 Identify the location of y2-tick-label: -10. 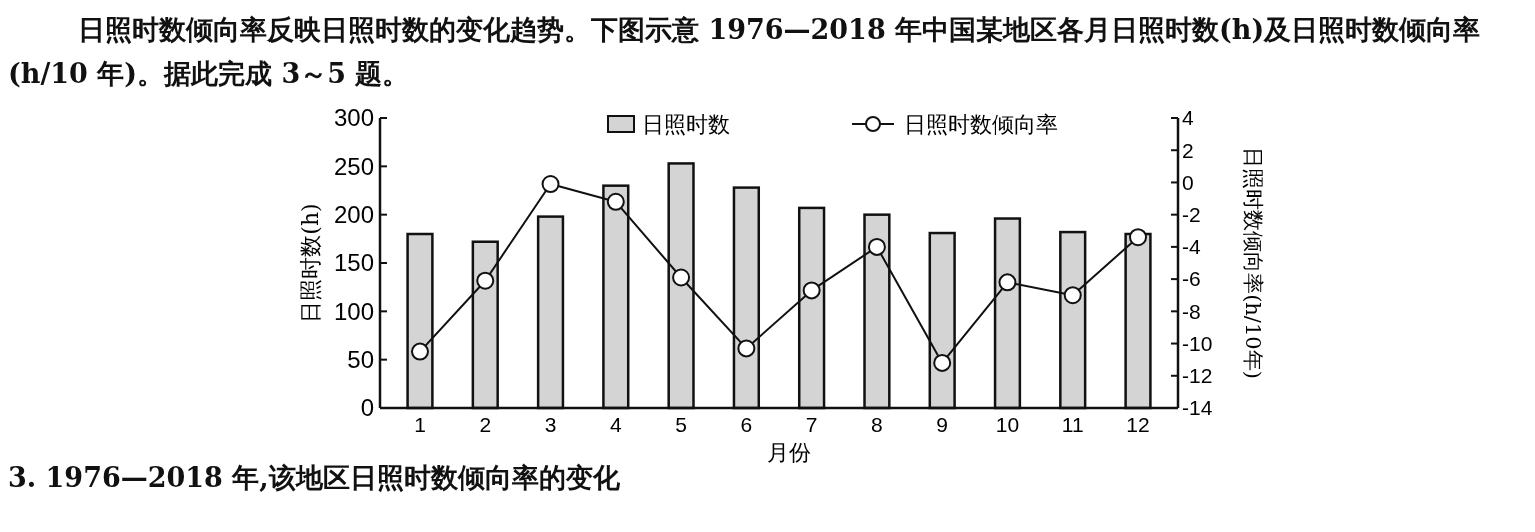
(1197, 343).